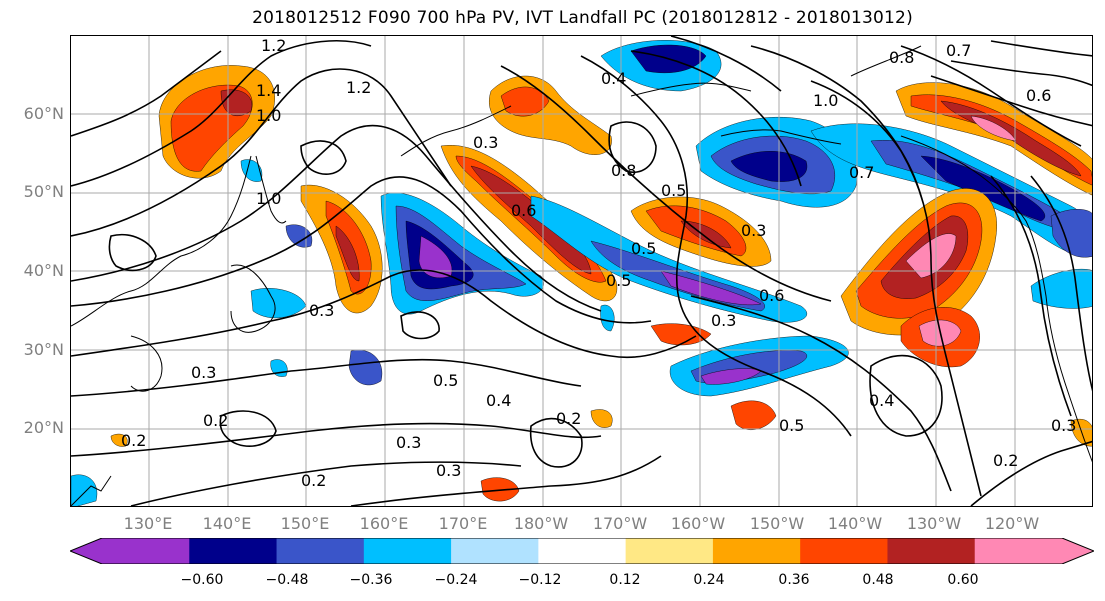 The width and height of the screenshot is (1105, 601). I want to click on lon-label: 160°E, so click(384, 523).